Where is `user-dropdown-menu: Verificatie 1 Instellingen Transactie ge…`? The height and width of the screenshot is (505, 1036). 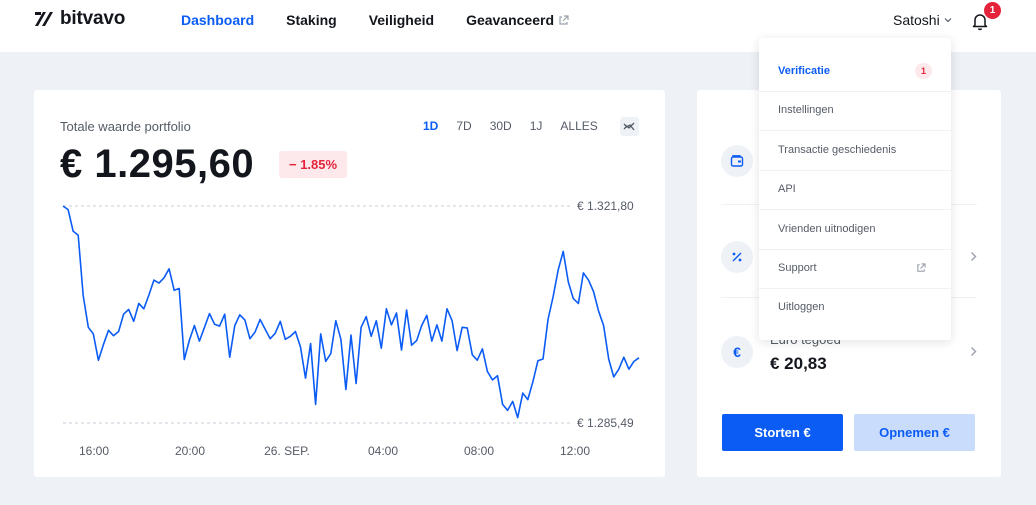 user-dropdown-menu: Verificatie 1 Instellingen Transactie ge… is located at coordinates (855, 189).